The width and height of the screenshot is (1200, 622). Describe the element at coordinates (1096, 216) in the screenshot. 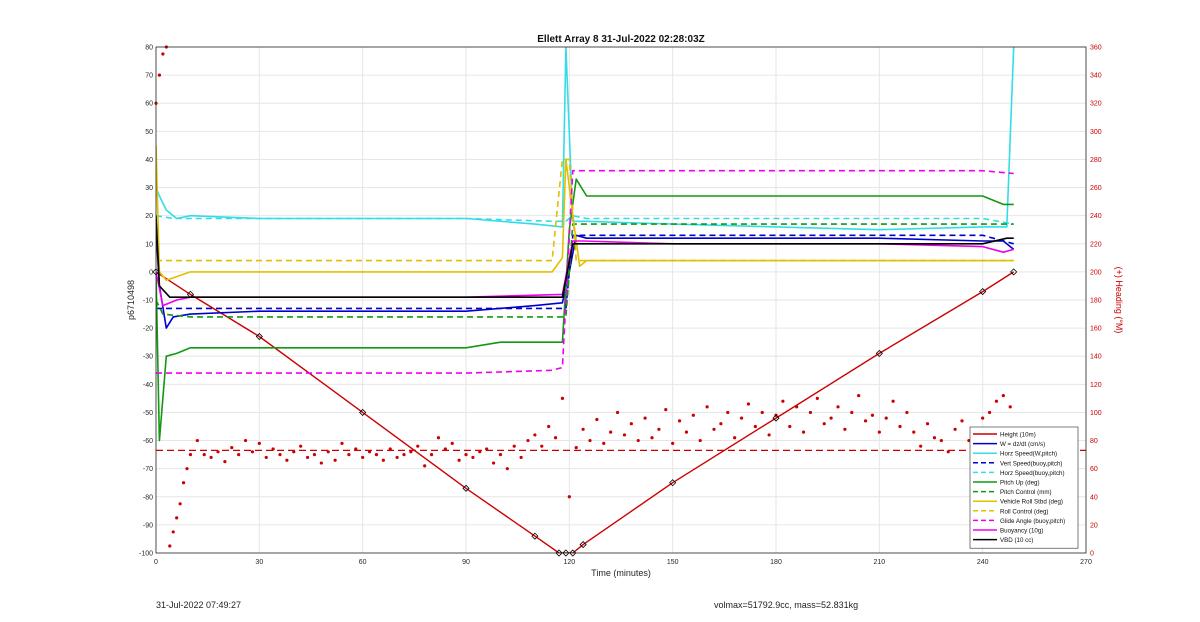

I see `y-right-tick-label: 240` at that location.